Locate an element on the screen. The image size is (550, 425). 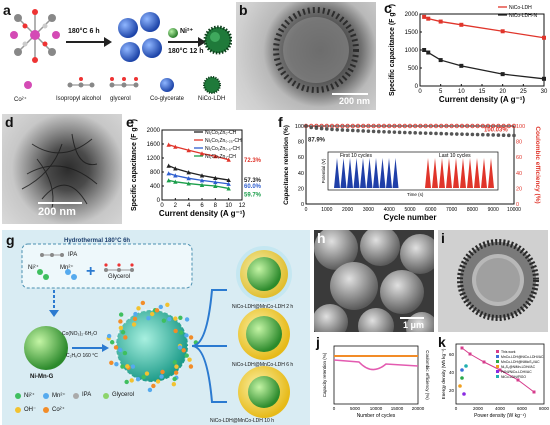
y2-tick-label: 100 is located at coordinates (520, 127).